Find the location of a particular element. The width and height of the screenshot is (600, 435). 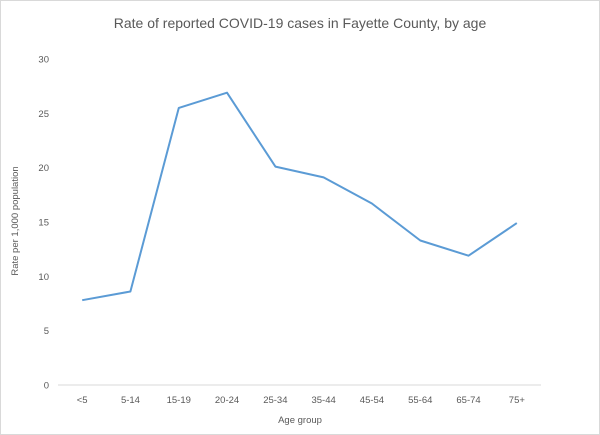

x-tick-label: 45-54 is located at coordinates (372, 400).